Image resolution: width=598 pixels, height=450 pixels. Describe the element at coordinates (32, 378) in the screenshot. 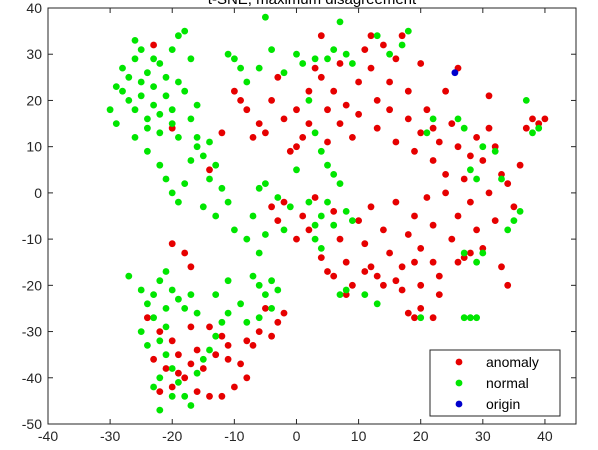

I see `y-tick-label: -40` at that location.